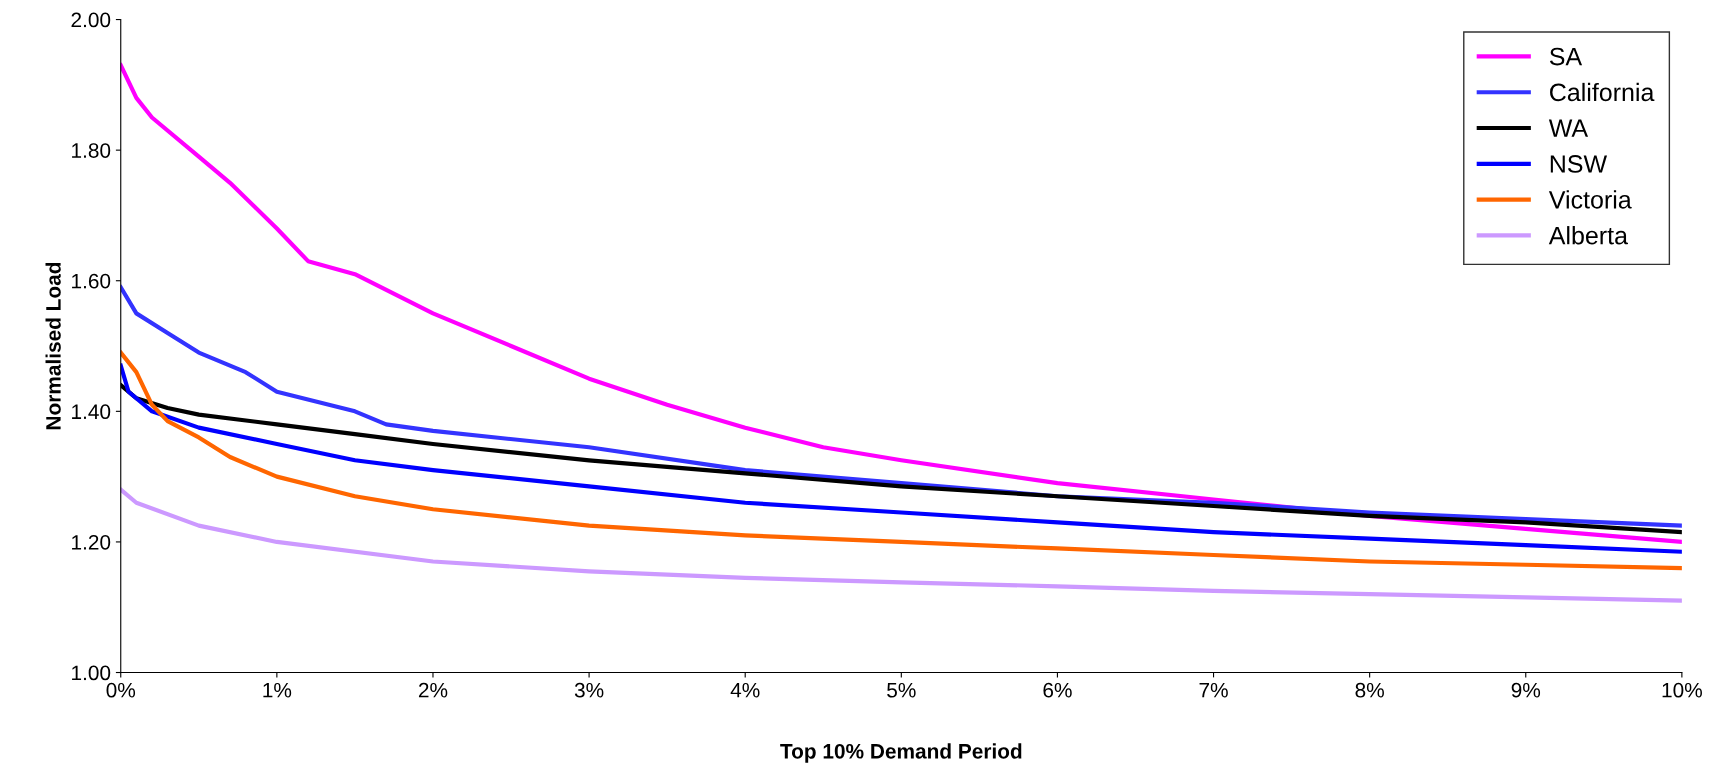 Image resolution: width=1725 pixels, height=782 pixels. I want to click on x-tick-label: 6%, so click(1057, 690).